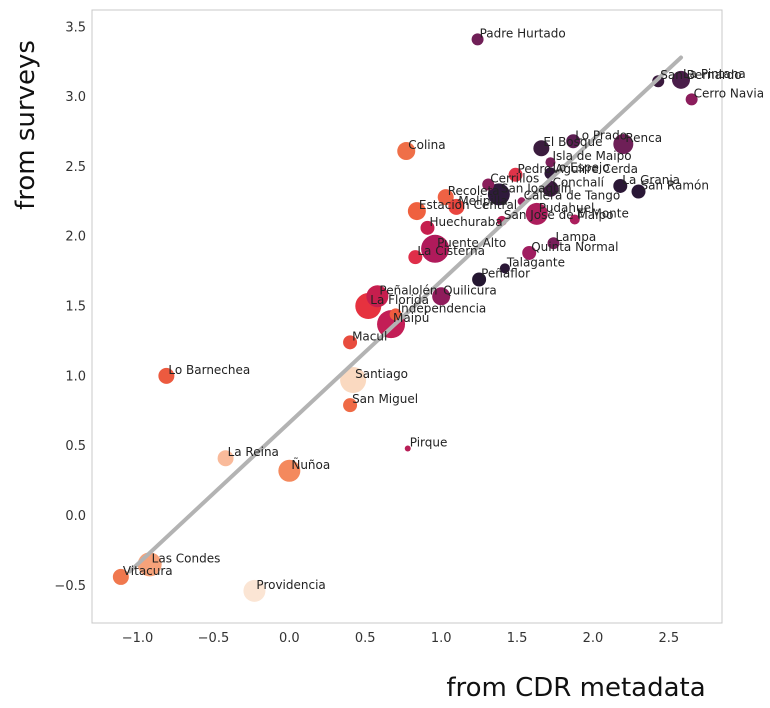 The image size is (770, 708). What do you see at coordinates (399, 300) in the screenshot?
I see `point-label: La Florida` at bounding box center [399, 300].